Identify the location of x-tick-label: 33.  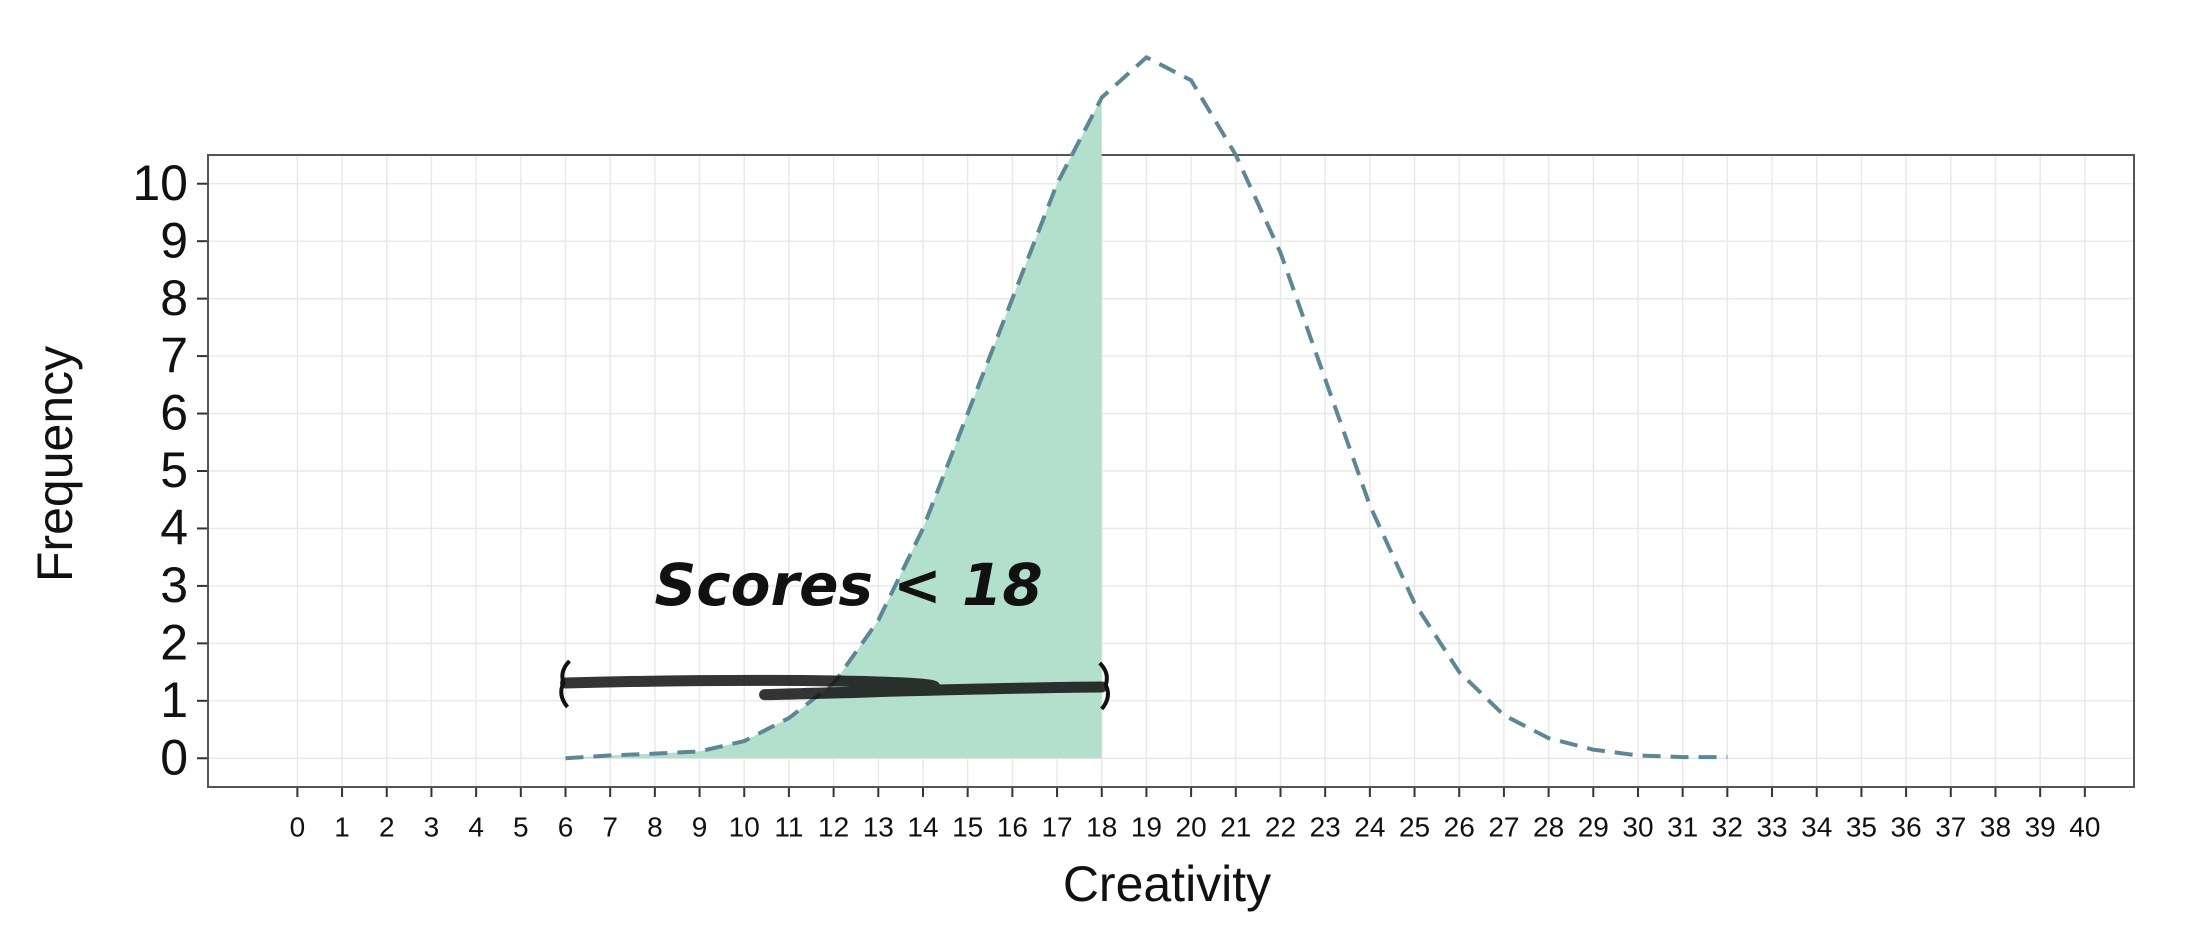
(1771, 826).